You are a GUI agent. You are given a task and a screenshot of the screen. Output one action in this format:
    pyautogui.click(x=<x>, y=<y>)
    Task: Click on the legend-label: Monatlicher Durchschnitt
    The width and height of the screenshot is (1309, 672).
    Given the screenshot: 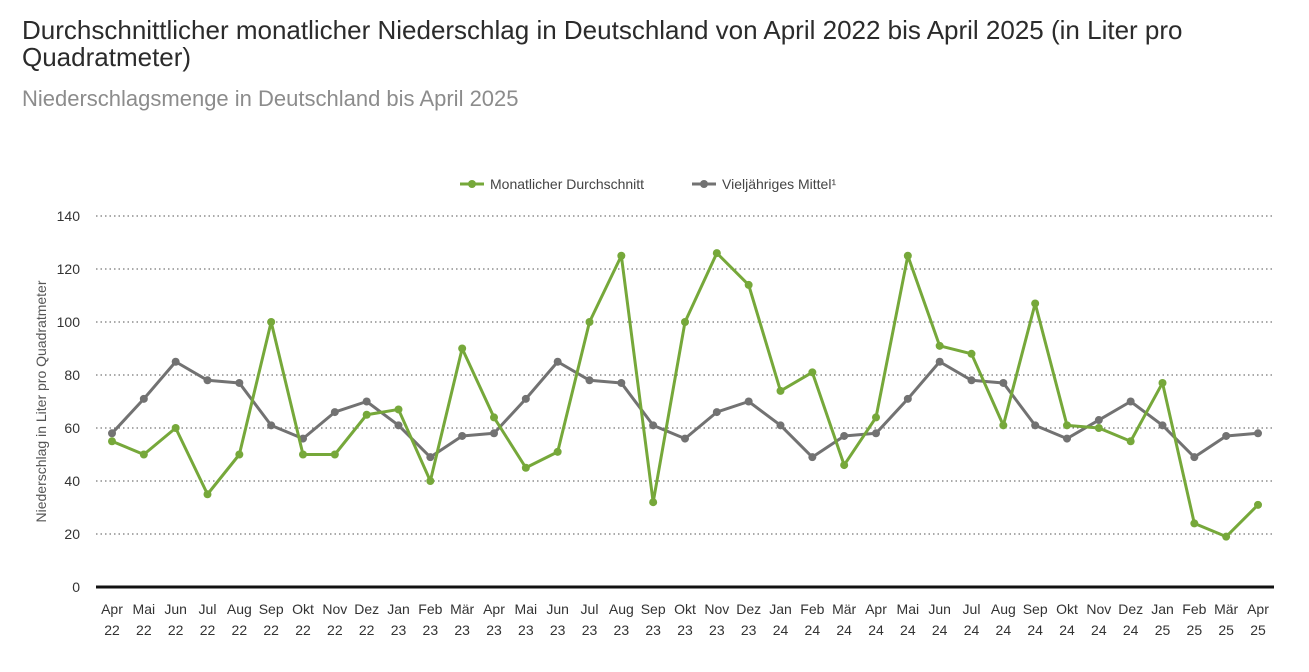 What is the action you would take?
    pyautogui.click(x=567, y=184)
    